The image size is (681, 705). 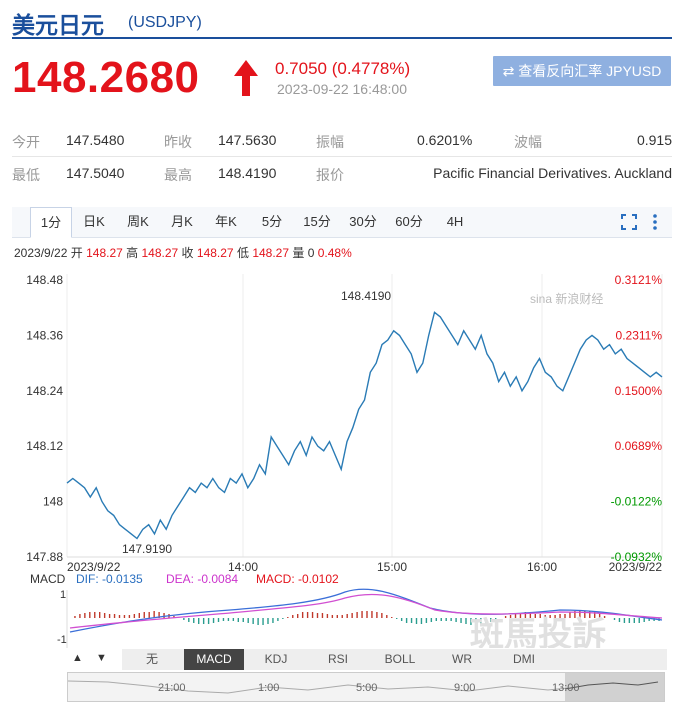 What do you see at coordinates (400, 659) in the screenshot?
I see `indicator-boll: BOLL` at bounding box center [400, 659].